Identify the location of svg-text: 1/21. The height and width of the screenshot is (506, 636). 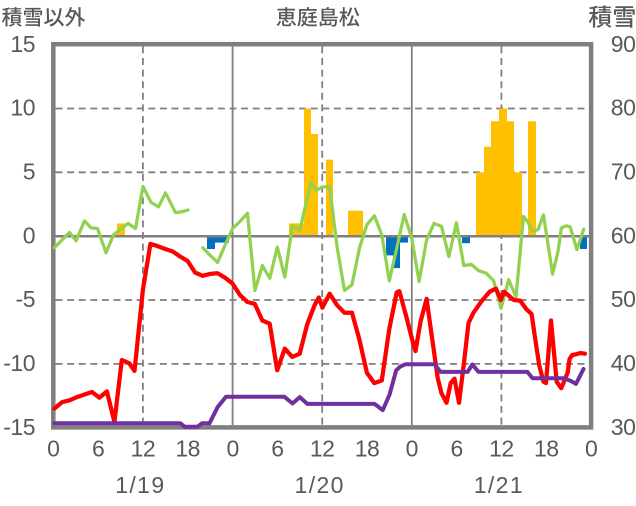
(499, 485).